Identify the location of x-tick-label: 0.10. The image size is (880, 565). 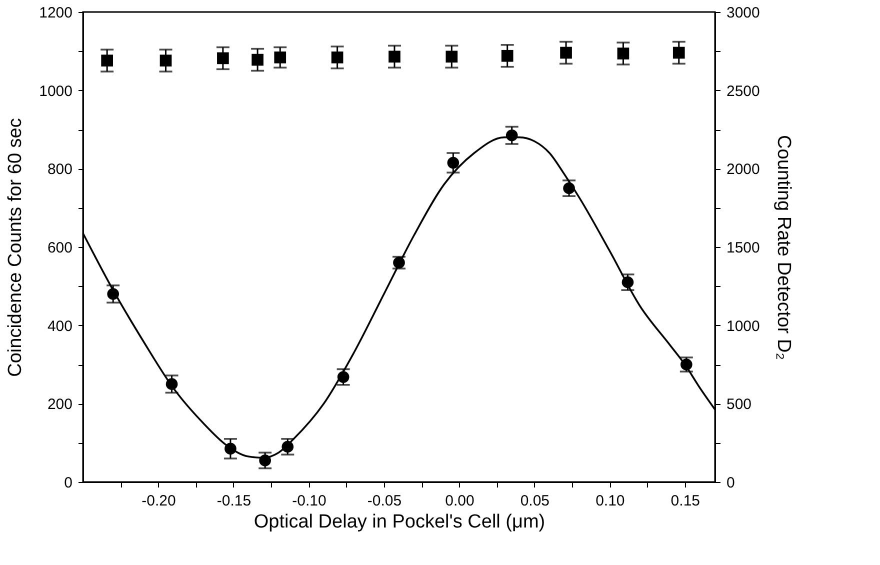
(610, 501).